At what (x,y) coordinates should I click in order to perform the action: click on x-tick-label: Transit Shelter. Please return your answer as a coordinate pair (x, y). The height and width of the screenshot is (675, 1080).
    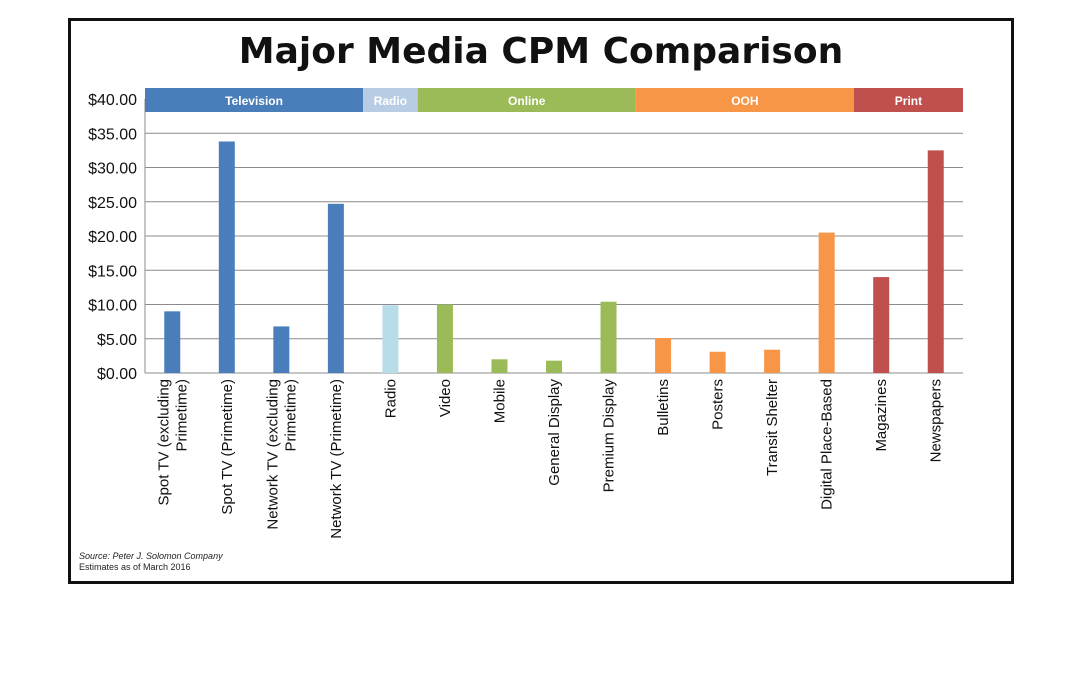
    Looking at the image, I should click on (772, 427).